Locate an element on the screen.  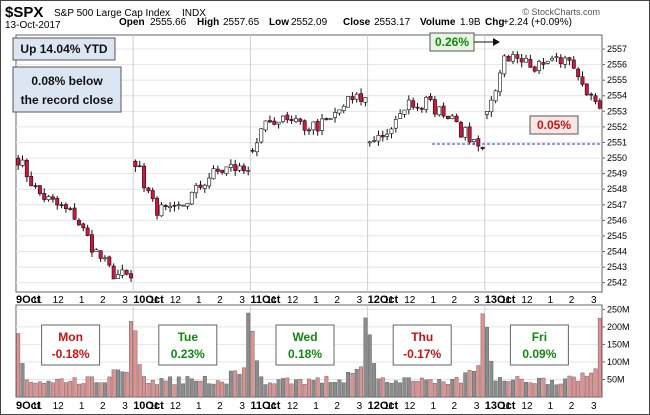
peak-pct-text: 0.26% is located at coordinates (452, 42).